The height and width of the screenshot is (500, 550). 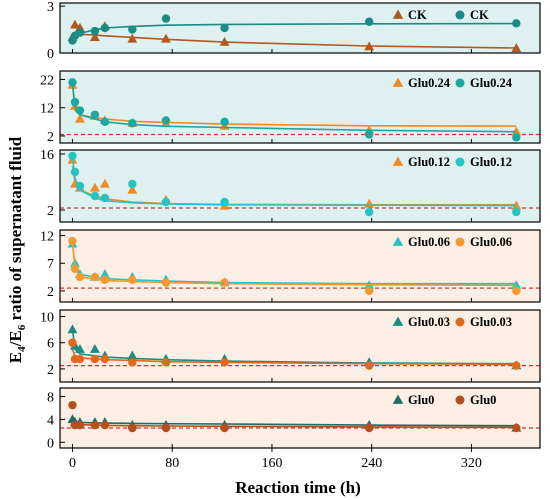 I want to click on legend-label: Glu0.24, so click(x=491, y=83).